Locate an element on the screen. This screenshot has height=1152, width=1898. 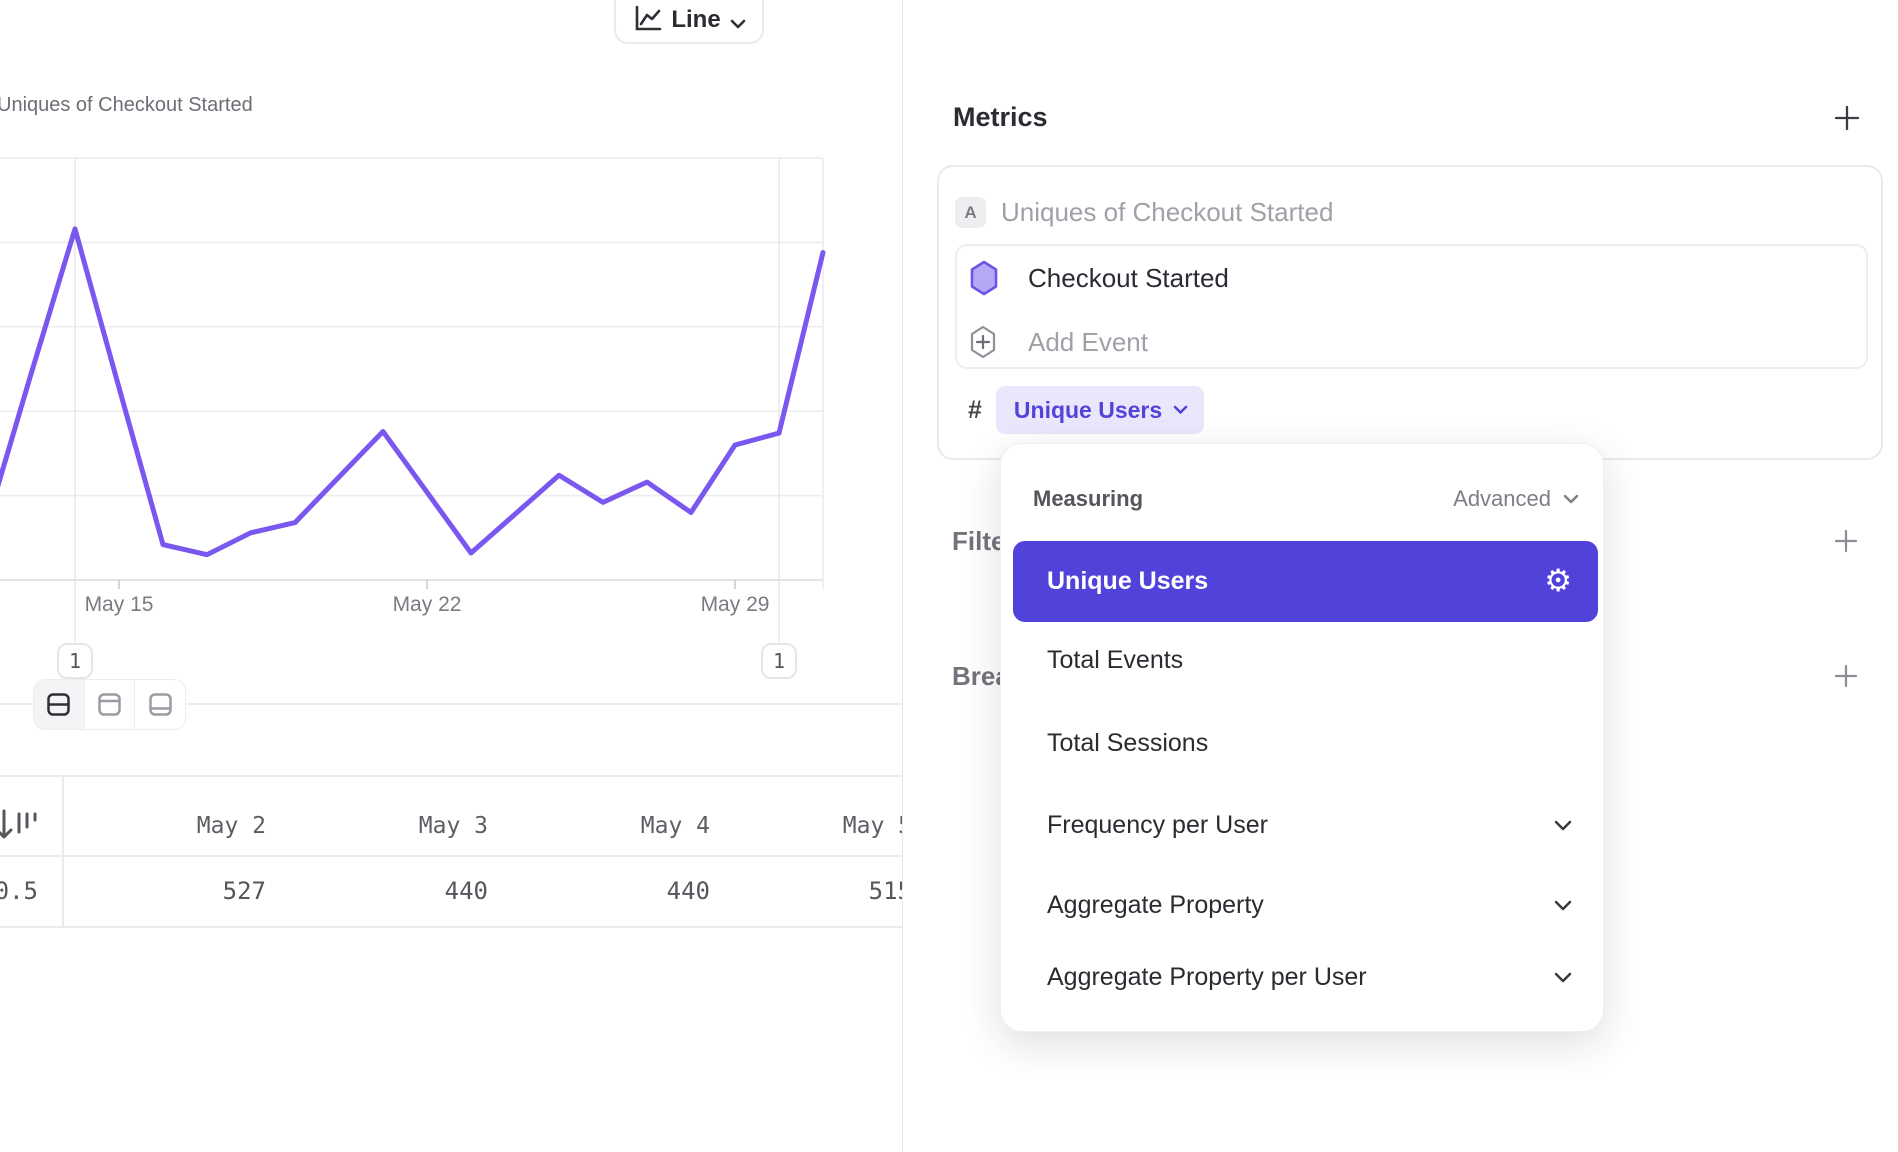
event-name: Checkout Started is located at coordinates (1128, 277).